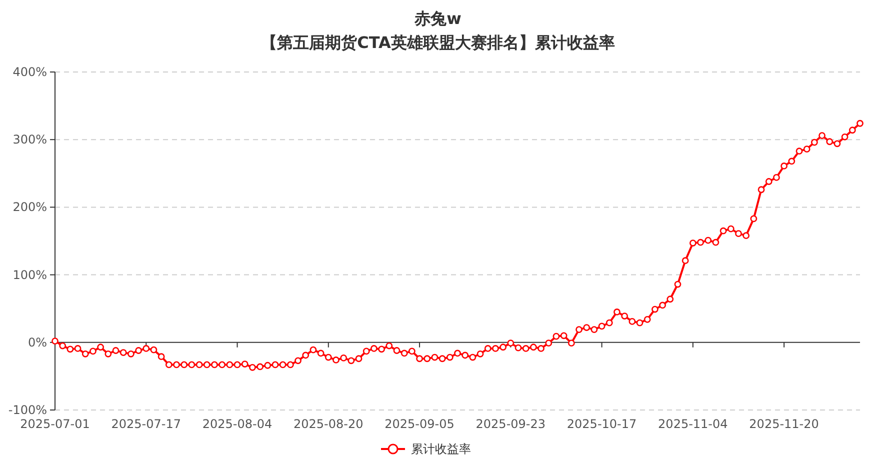 This screenshot has width=876, height=465. What do you see at coordinates (441, 449) in the screenshot?
I see `legend-label: 累计收益率` at bounding box center [441, 449].